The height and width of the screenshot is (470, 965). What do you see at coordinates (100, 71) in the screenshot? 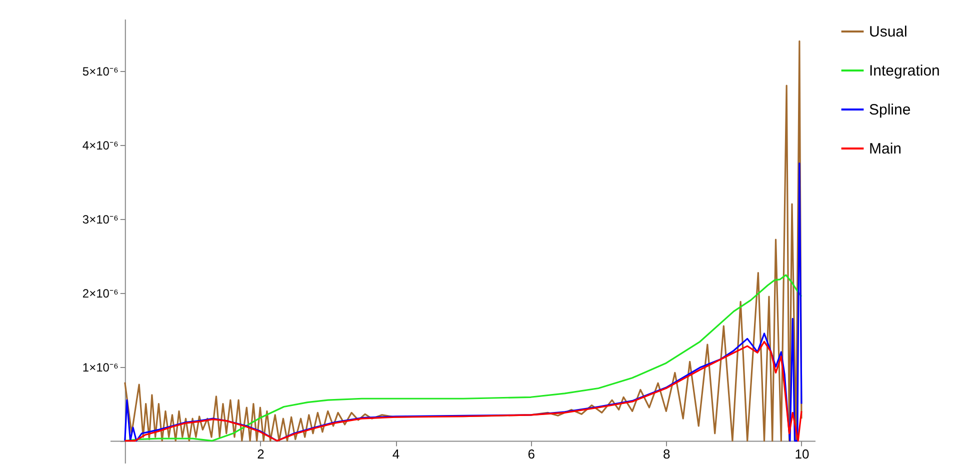
I see `y-tick-label: 5×10⁻⁶` at bounding box center [100, 71].